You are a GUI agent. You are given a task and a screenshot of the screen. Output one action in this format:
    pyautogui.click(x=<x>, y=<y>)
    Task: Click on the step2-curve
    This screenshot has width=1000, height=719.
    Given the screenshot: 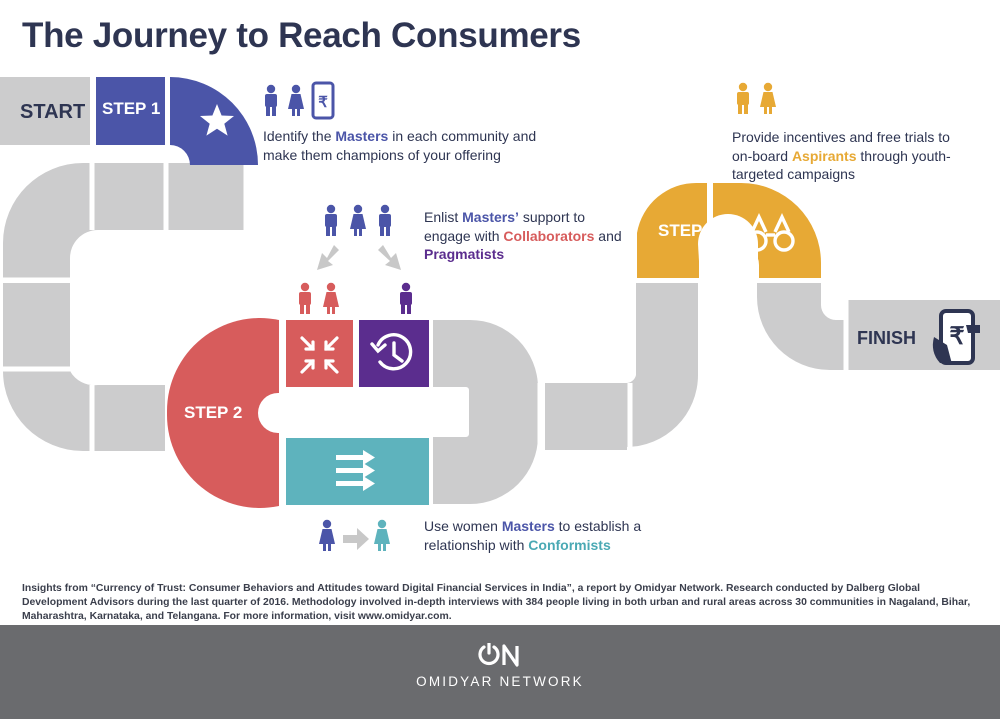 What is the action you would take?
    pyautogui.click(x=223, y=413)
    